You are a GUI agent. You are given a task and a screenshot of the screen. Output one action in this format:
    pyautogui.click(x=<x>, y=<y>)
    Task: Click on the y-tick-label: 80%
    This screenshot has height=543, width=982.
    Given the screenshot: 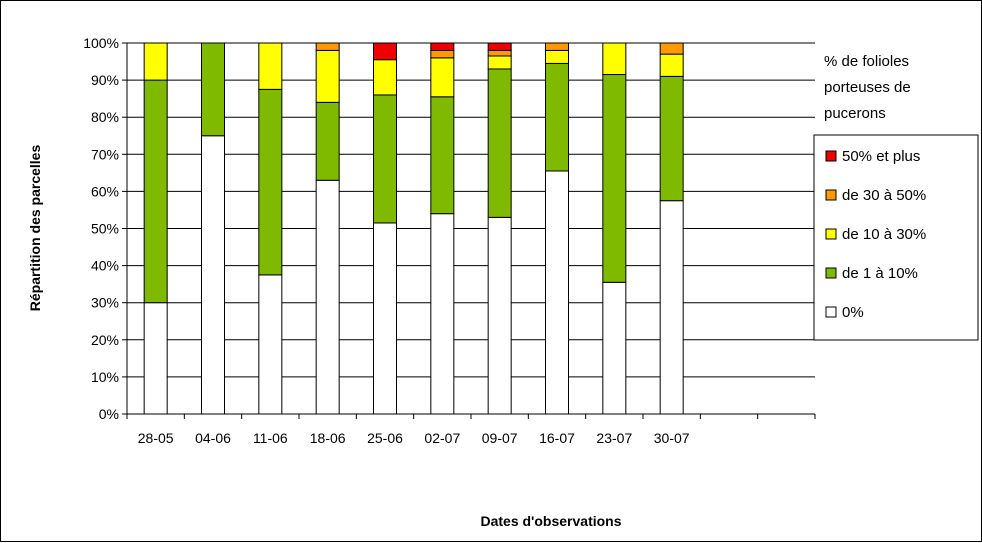 What is the action you would take?
    pyautogui.click(x=105, y=117)
    